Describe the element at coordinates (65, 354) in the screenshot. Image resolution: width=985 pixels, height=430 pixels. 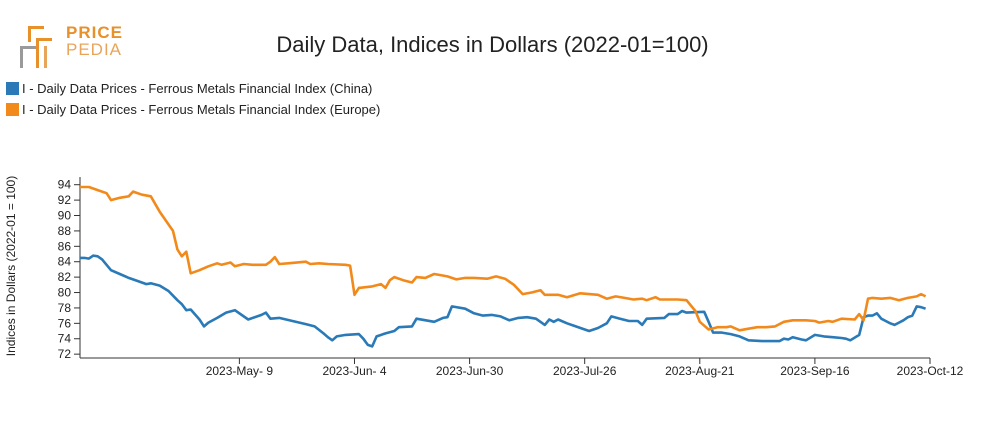
I see `y-tick-label: 72` at that location.